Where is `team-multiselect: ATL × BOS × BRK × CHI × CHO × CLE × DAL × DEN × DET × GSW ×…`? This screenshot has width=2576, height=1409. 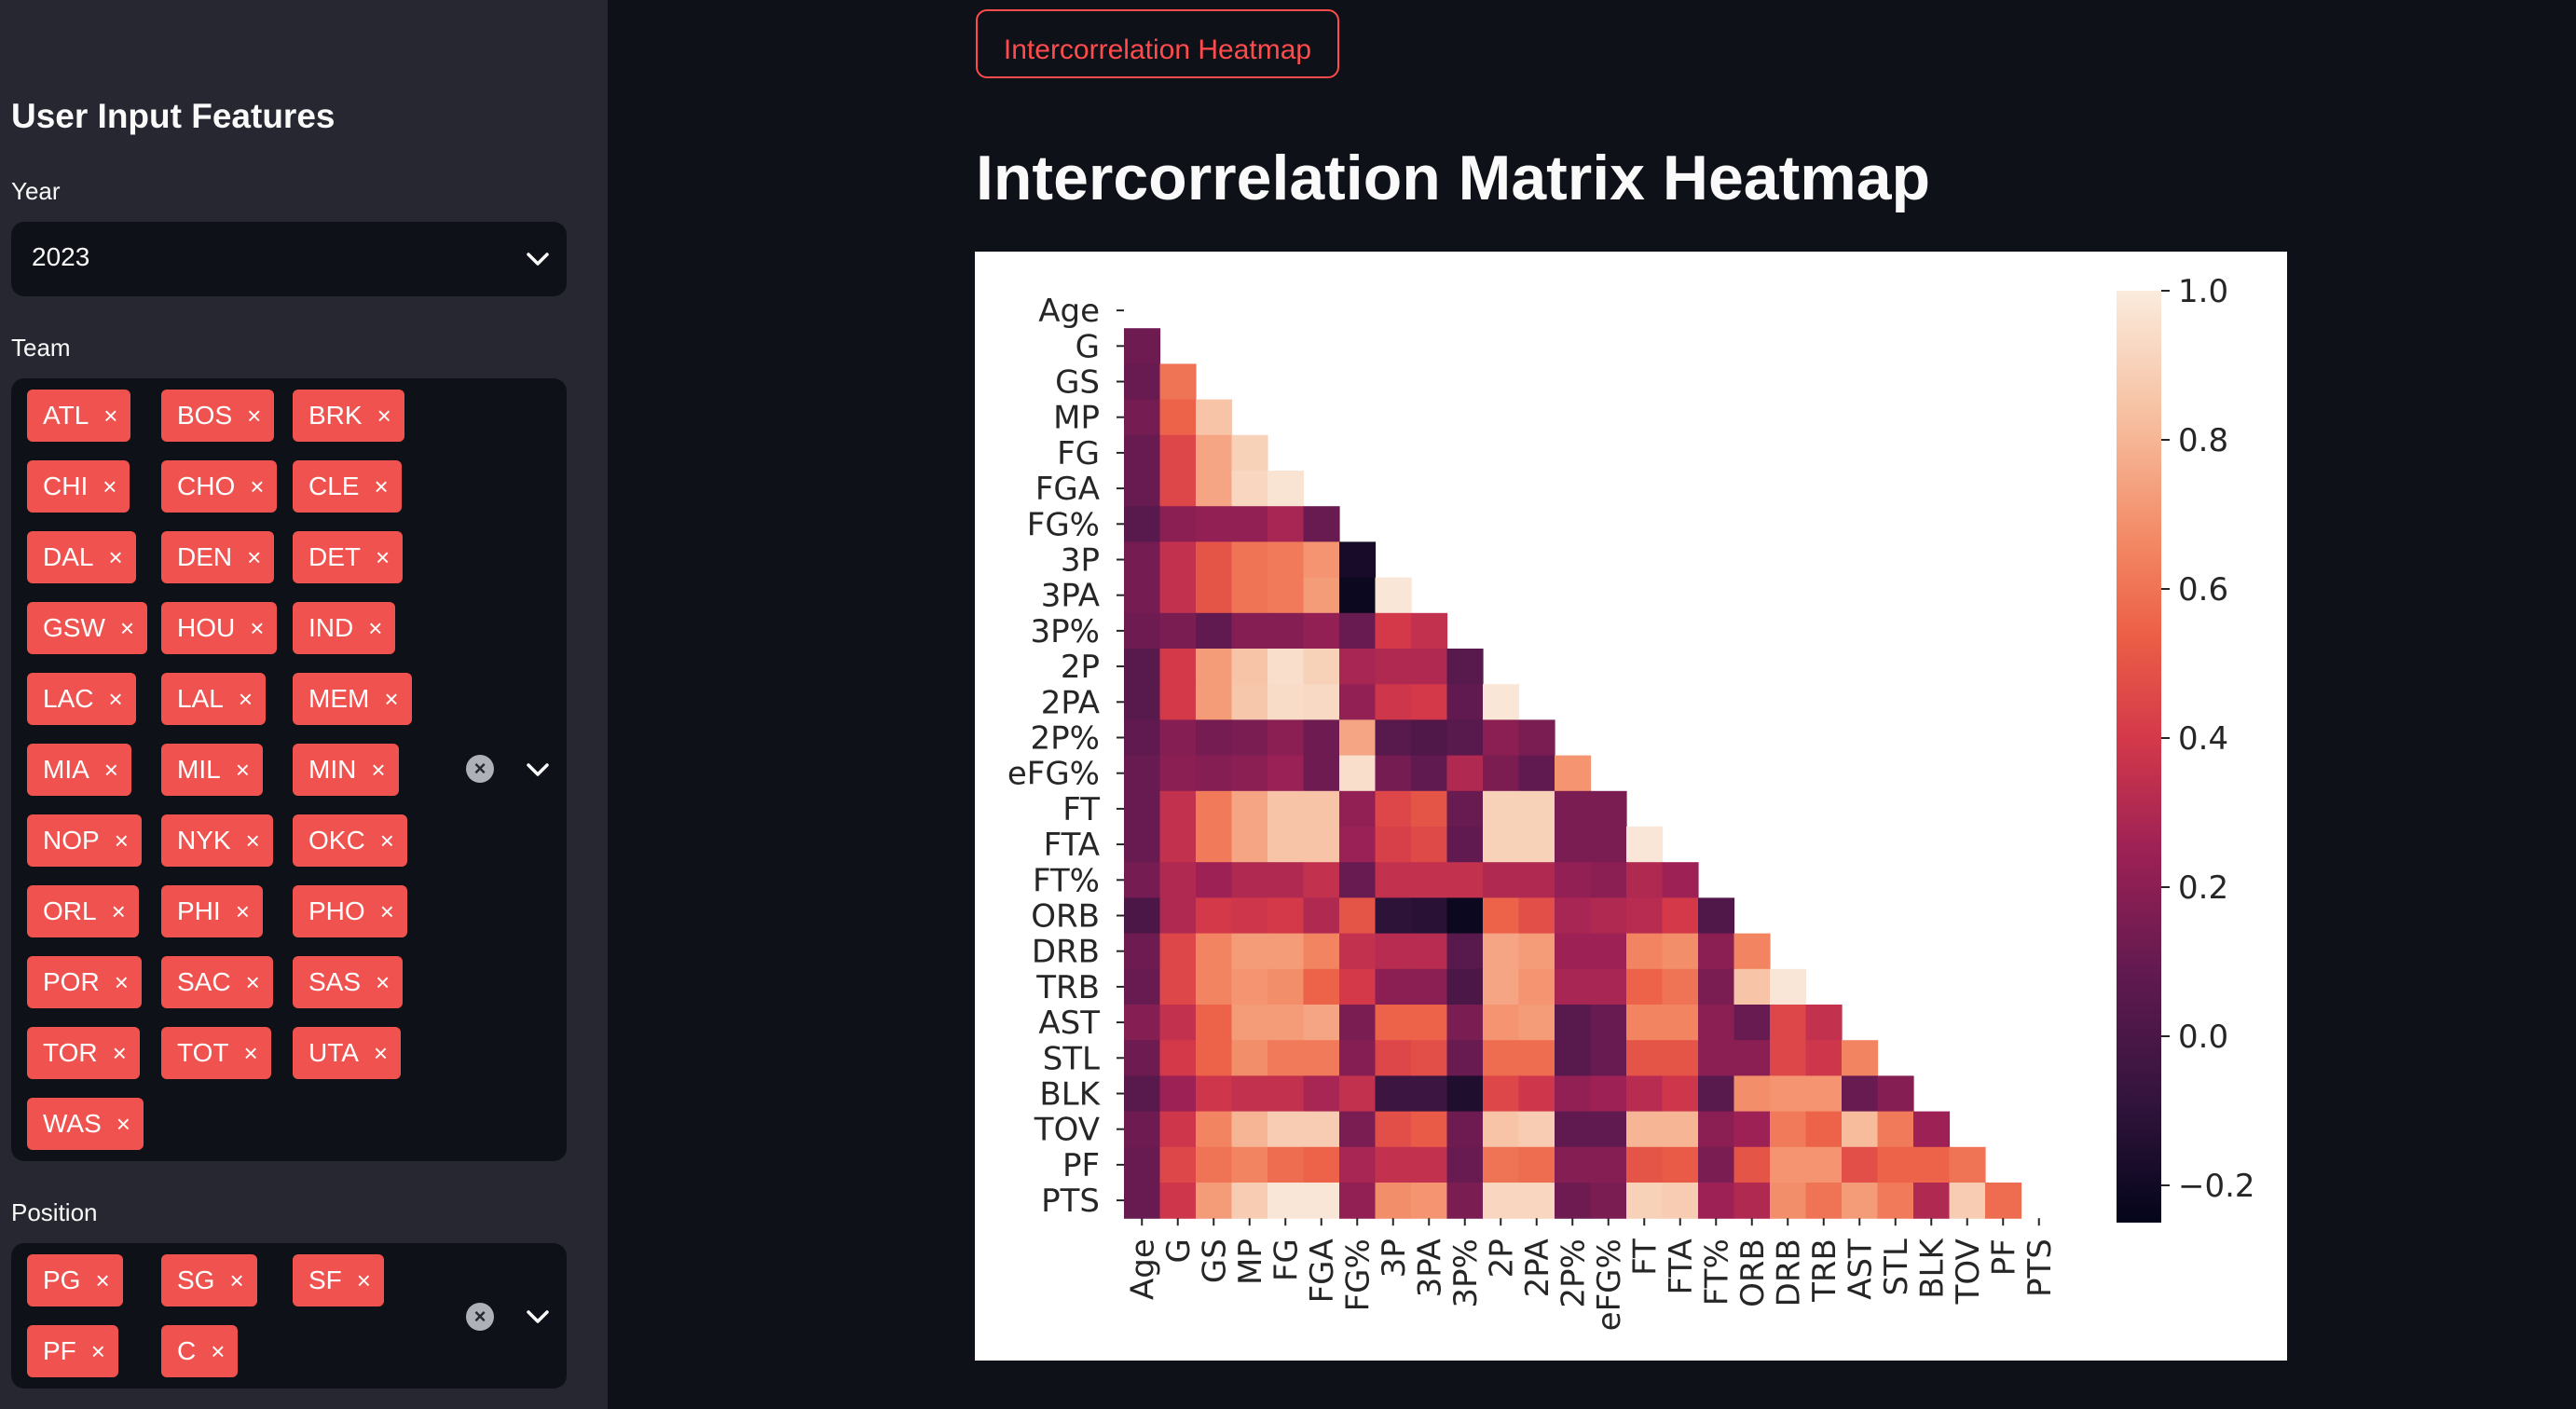
team-multiselect: ATL × BOS × BRK × CHI × CHO × CLE × DAL × DEN × DET × GSW ×… is located at coordinates (289, 769).